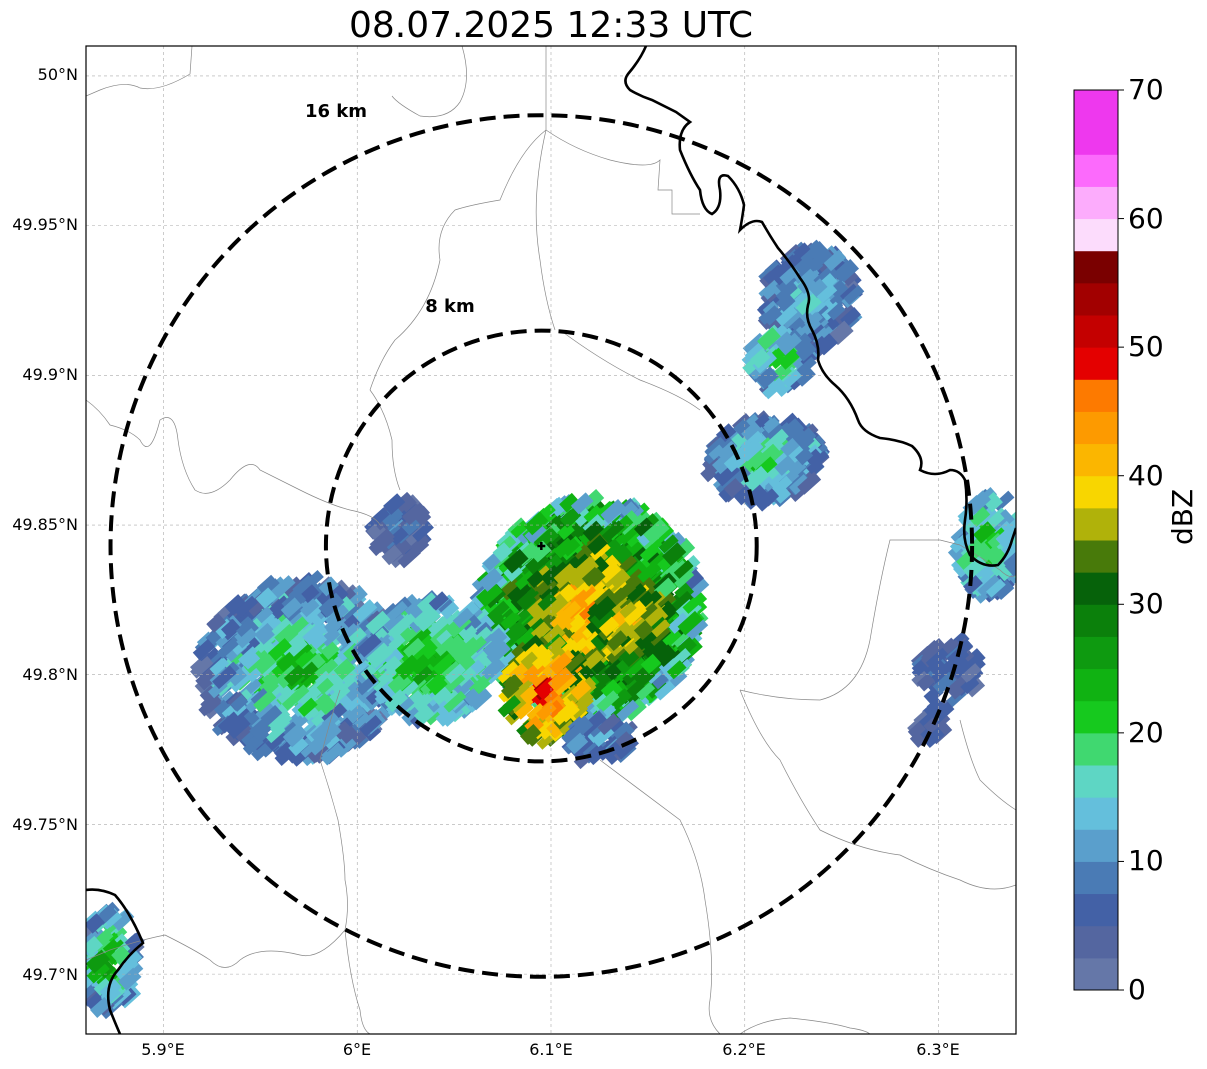 This screenshot has width=1207, height=1069. What do you see at coordinates (1146, 861) in the screenshot?
I see `colorbar-tick-label: 10` at bounding box center [1146, 861].